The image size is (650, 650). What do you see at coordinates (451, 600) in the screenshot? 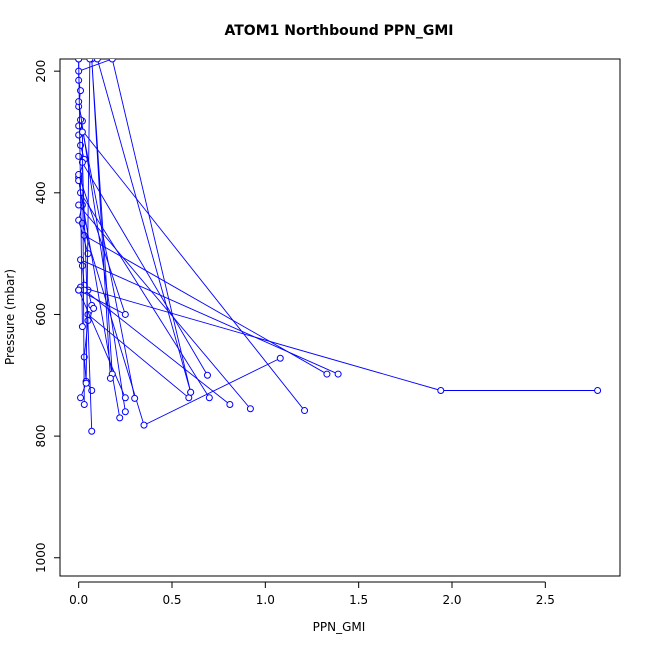
I see `x-tick-label: 2.0` at bounding box center [451, 600].